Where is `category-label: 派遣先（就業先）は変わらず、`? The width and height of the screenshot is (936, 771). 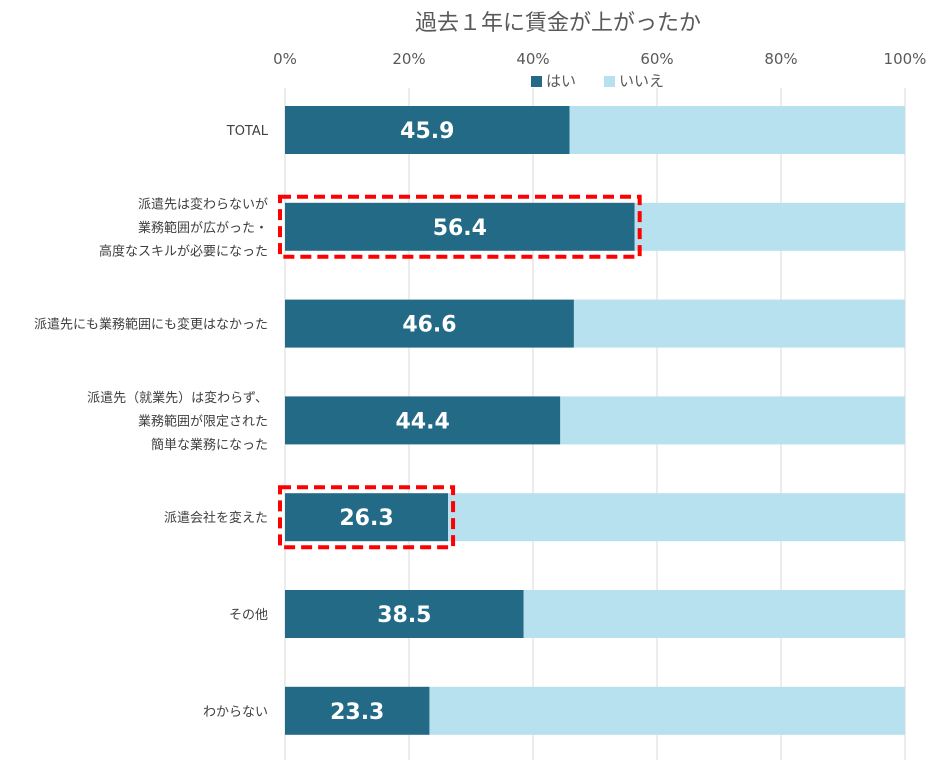
category-label: 派遣先（就業先）は変わらず、 is located at coordinates (177, 398).